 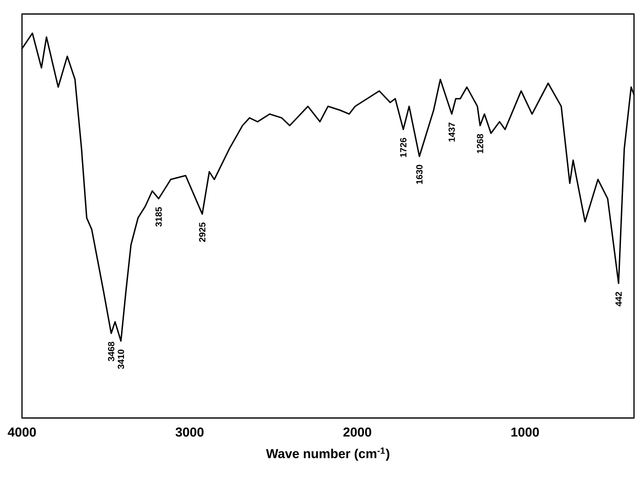 I want to click on annotation: 1630, so click(x=419, y=174).